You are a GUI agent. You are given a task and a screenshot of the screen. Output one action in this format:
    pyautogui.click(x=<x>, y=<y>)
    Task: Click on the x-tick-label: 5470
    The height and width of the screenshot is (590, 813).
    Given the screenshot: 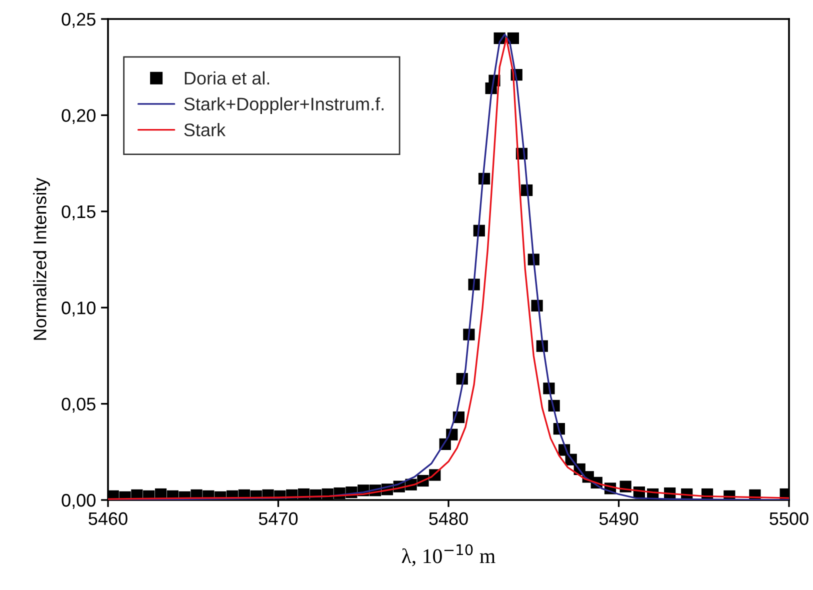 What is the action you would take?
    pyautogui.click(x=278, y=519)
    